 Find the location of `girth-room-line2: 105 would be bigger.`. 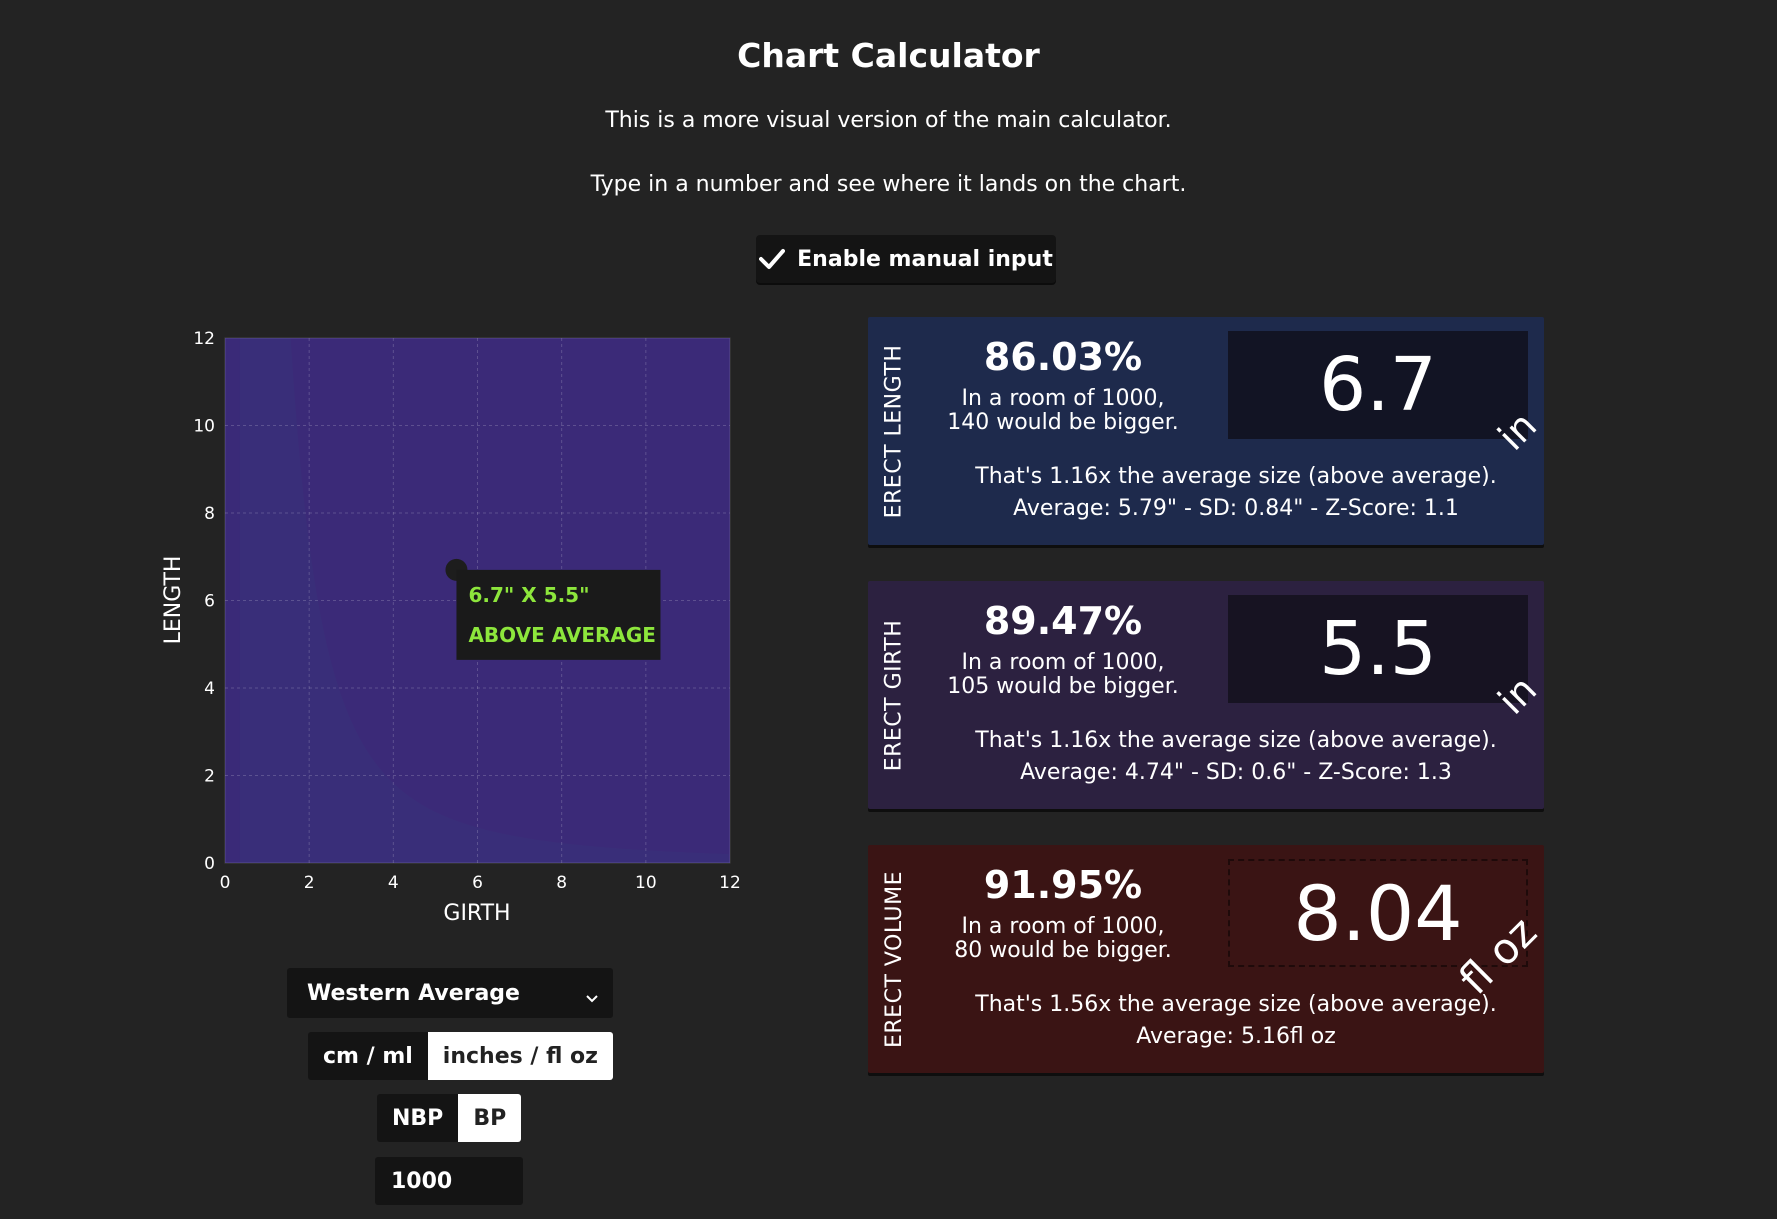

girth-room-line2: 105 would be bigger. is located at coordinates (1063, 686).